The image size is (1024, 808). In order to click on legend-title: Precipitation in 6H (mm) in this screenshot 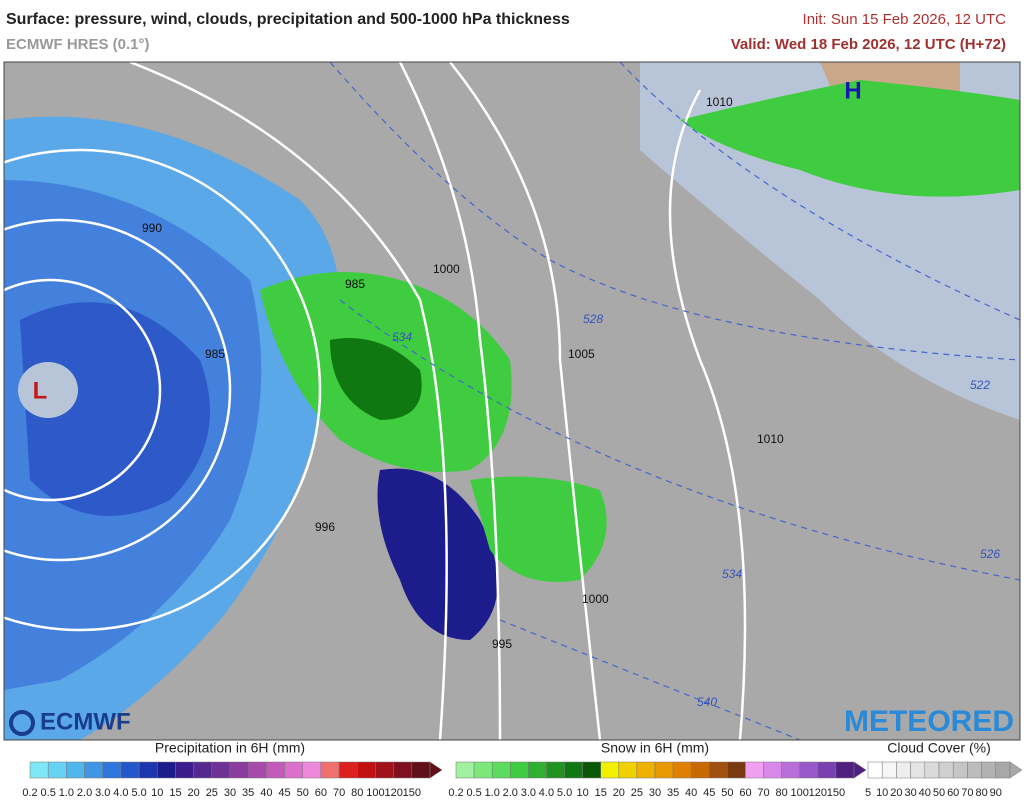, I will do `click(230, 748)`.